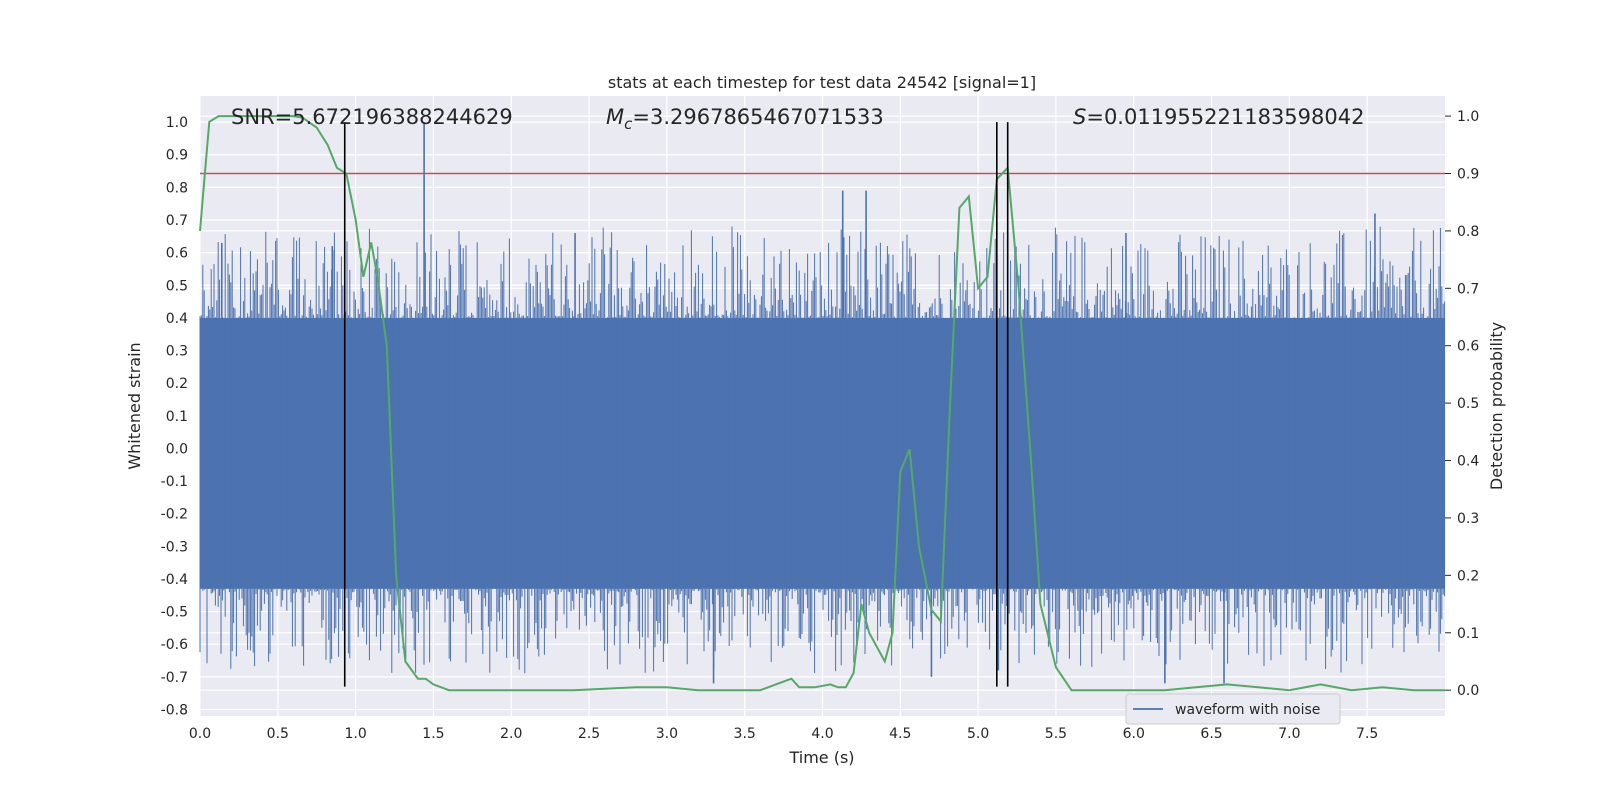 This screenshot has height=800, width=1600. I want to click on y-axis-label: Whitened strain, so click(134, 405).